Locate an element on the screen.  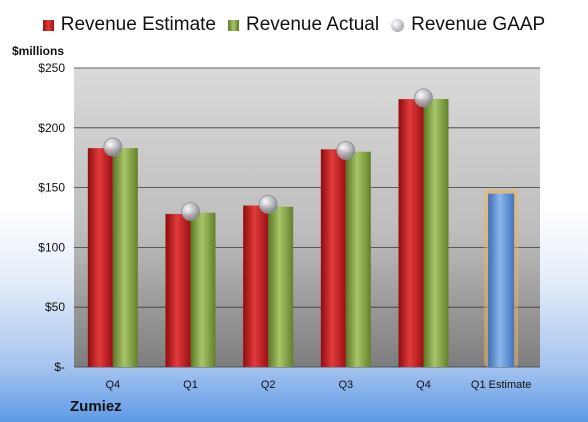
legend-label-gaap: Revenue GAAP is located at coordinates (478, 24).